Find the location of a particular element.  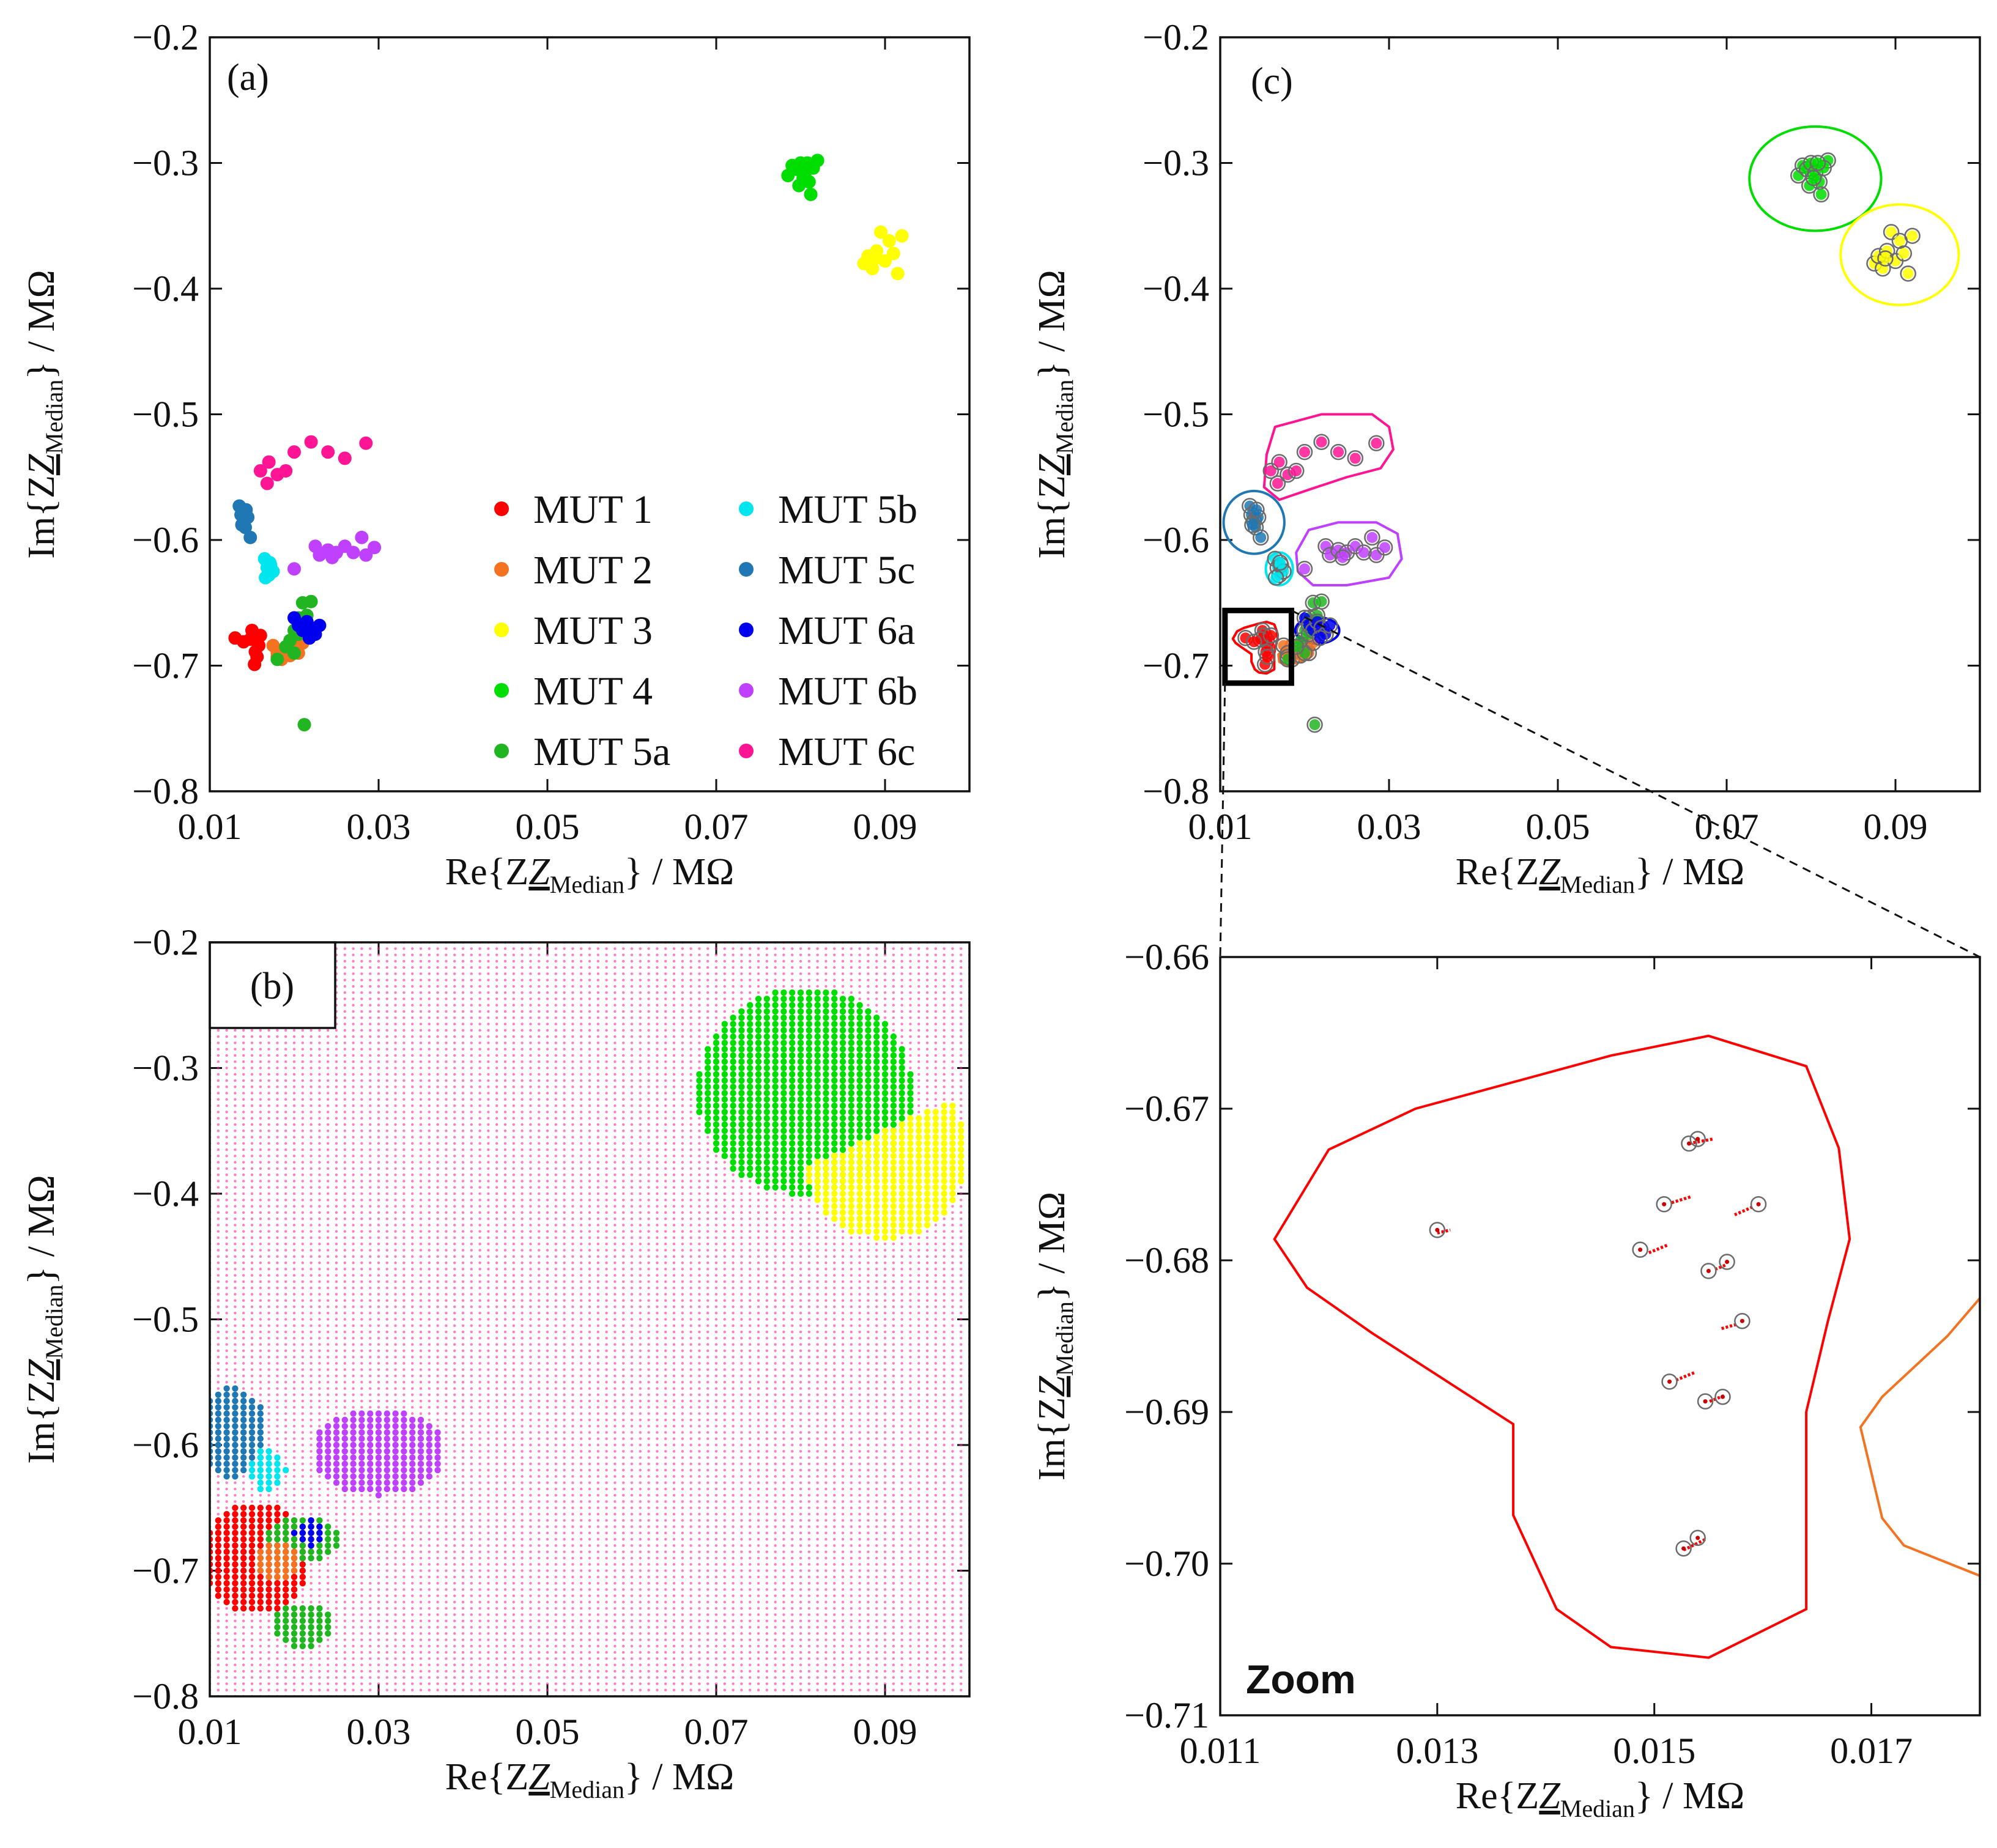

boundary-mut-6c is located at coordinates (1328, 457).